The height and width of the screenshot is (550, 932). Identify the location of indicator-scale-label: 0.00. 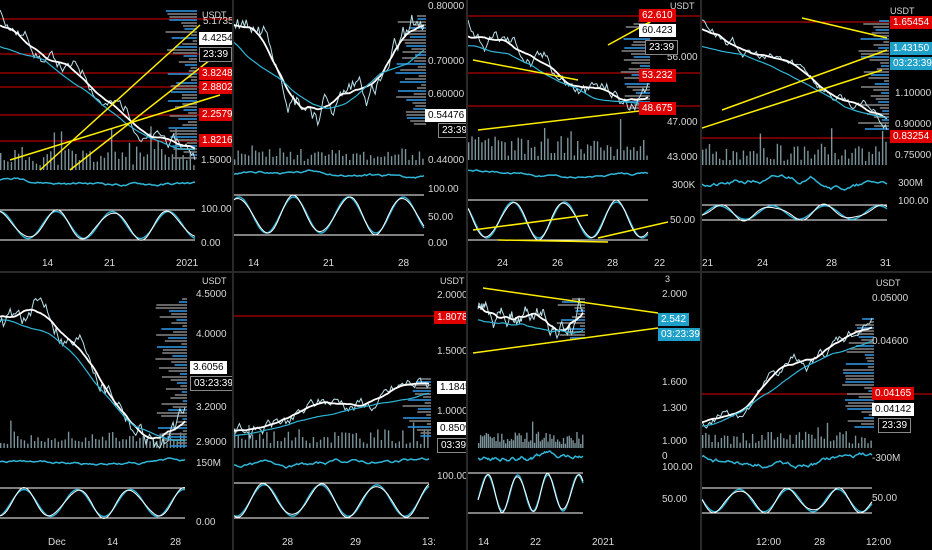
(206, 522).